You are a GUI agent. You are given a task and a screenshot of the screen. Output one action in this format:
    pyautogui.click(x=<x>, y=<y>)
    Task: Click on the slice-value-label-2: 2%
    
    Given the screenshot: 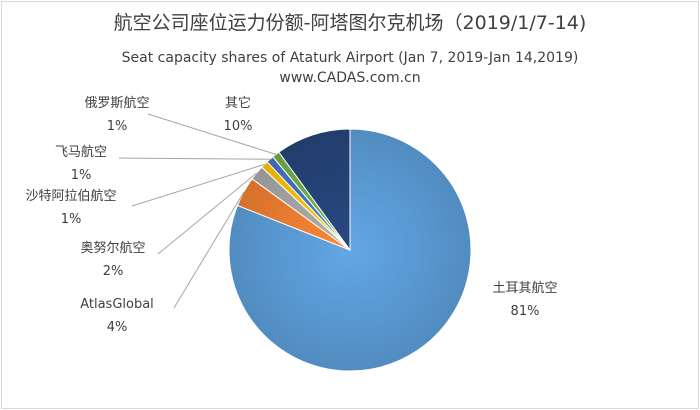 What is the action you would take?
    pyautogui.click(x=113, y=271)
    